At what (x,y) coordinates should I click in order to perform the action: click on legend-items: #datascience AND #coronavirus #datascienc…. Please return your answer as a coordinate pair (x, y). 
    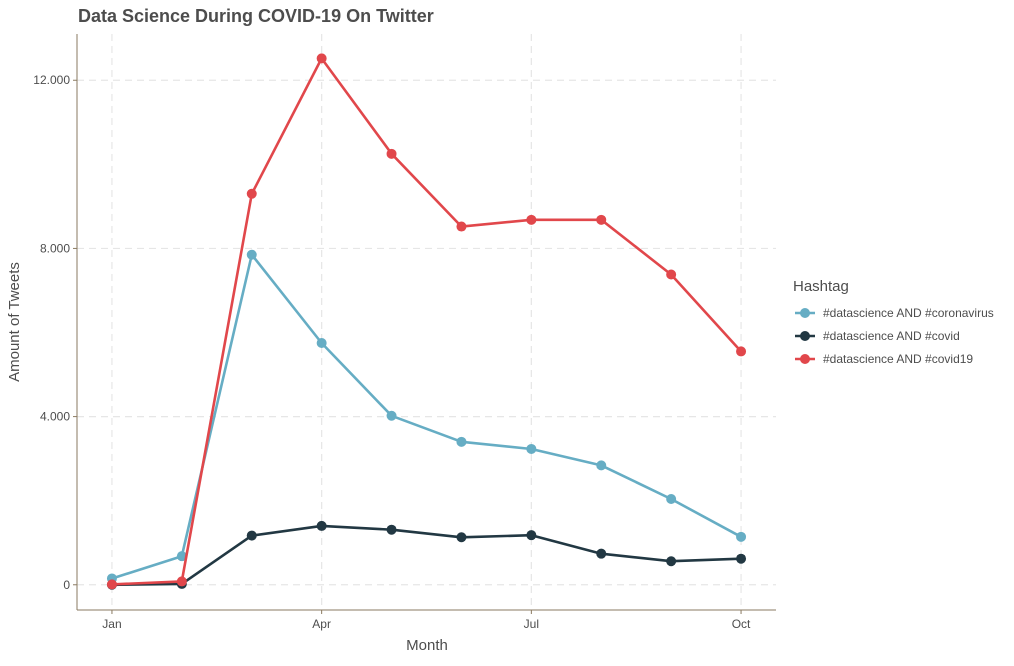
    Looking at the image, I should click on (894, 336).